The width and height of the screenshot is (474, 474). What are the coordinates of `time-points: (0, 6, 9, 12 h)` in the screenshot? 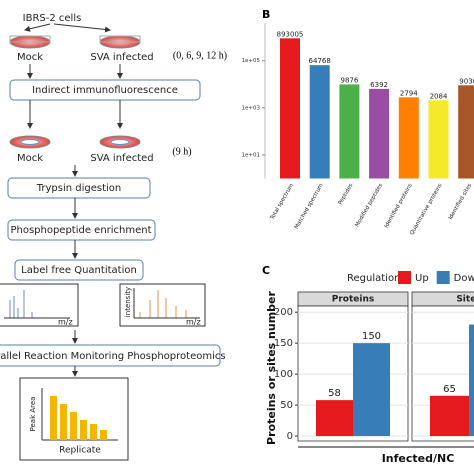 It's located at (200, 55).